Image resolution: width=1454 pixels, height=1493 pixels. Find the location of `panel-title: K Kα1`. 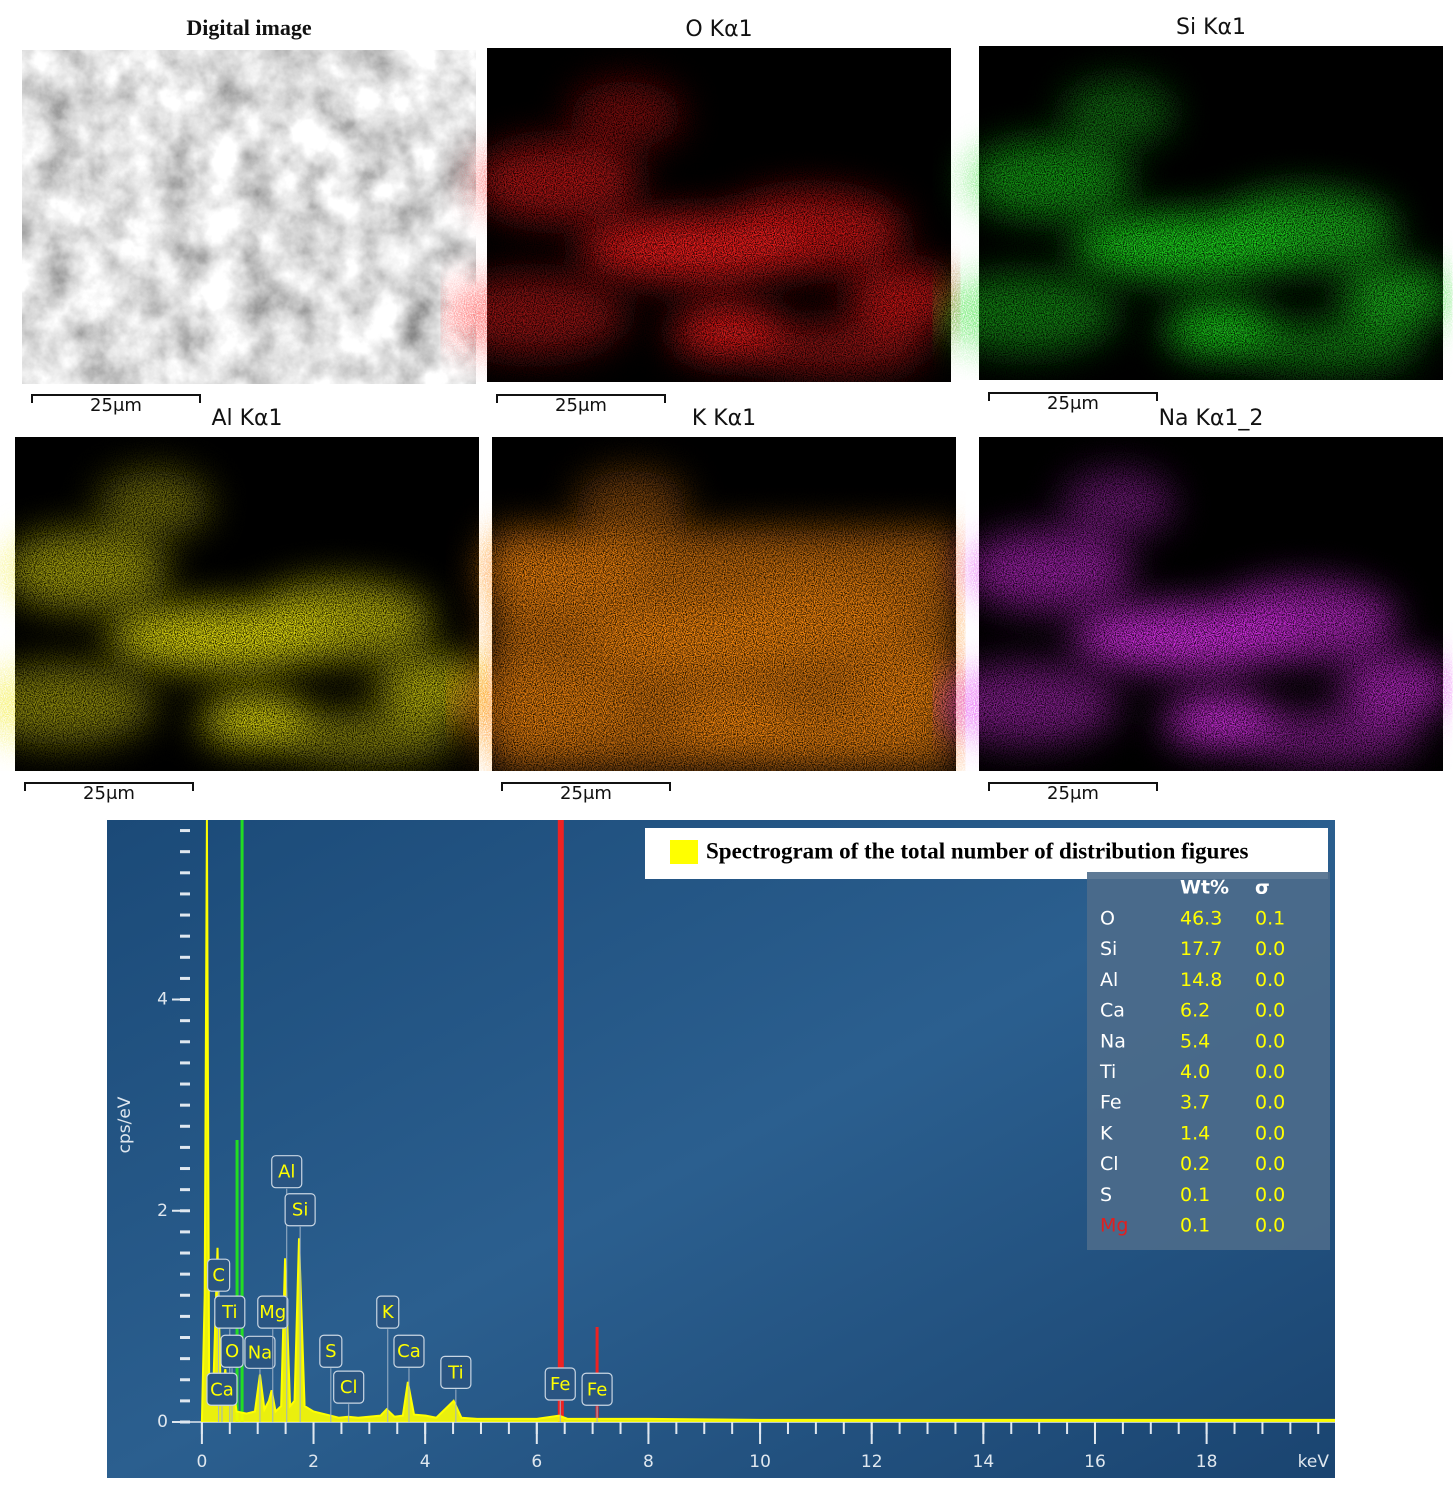

panel-title: K Kα1 is located at coordinates (724, 418).